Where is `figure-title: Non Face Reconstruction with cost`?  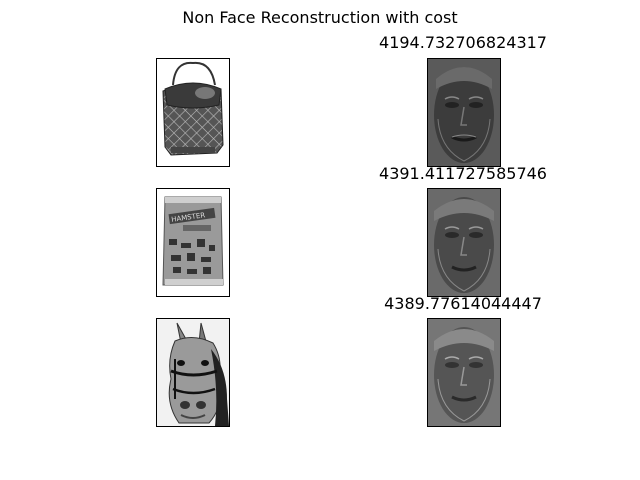
figure-title: Non Face Reconstruction with cost is located at coordinates (320, 17).